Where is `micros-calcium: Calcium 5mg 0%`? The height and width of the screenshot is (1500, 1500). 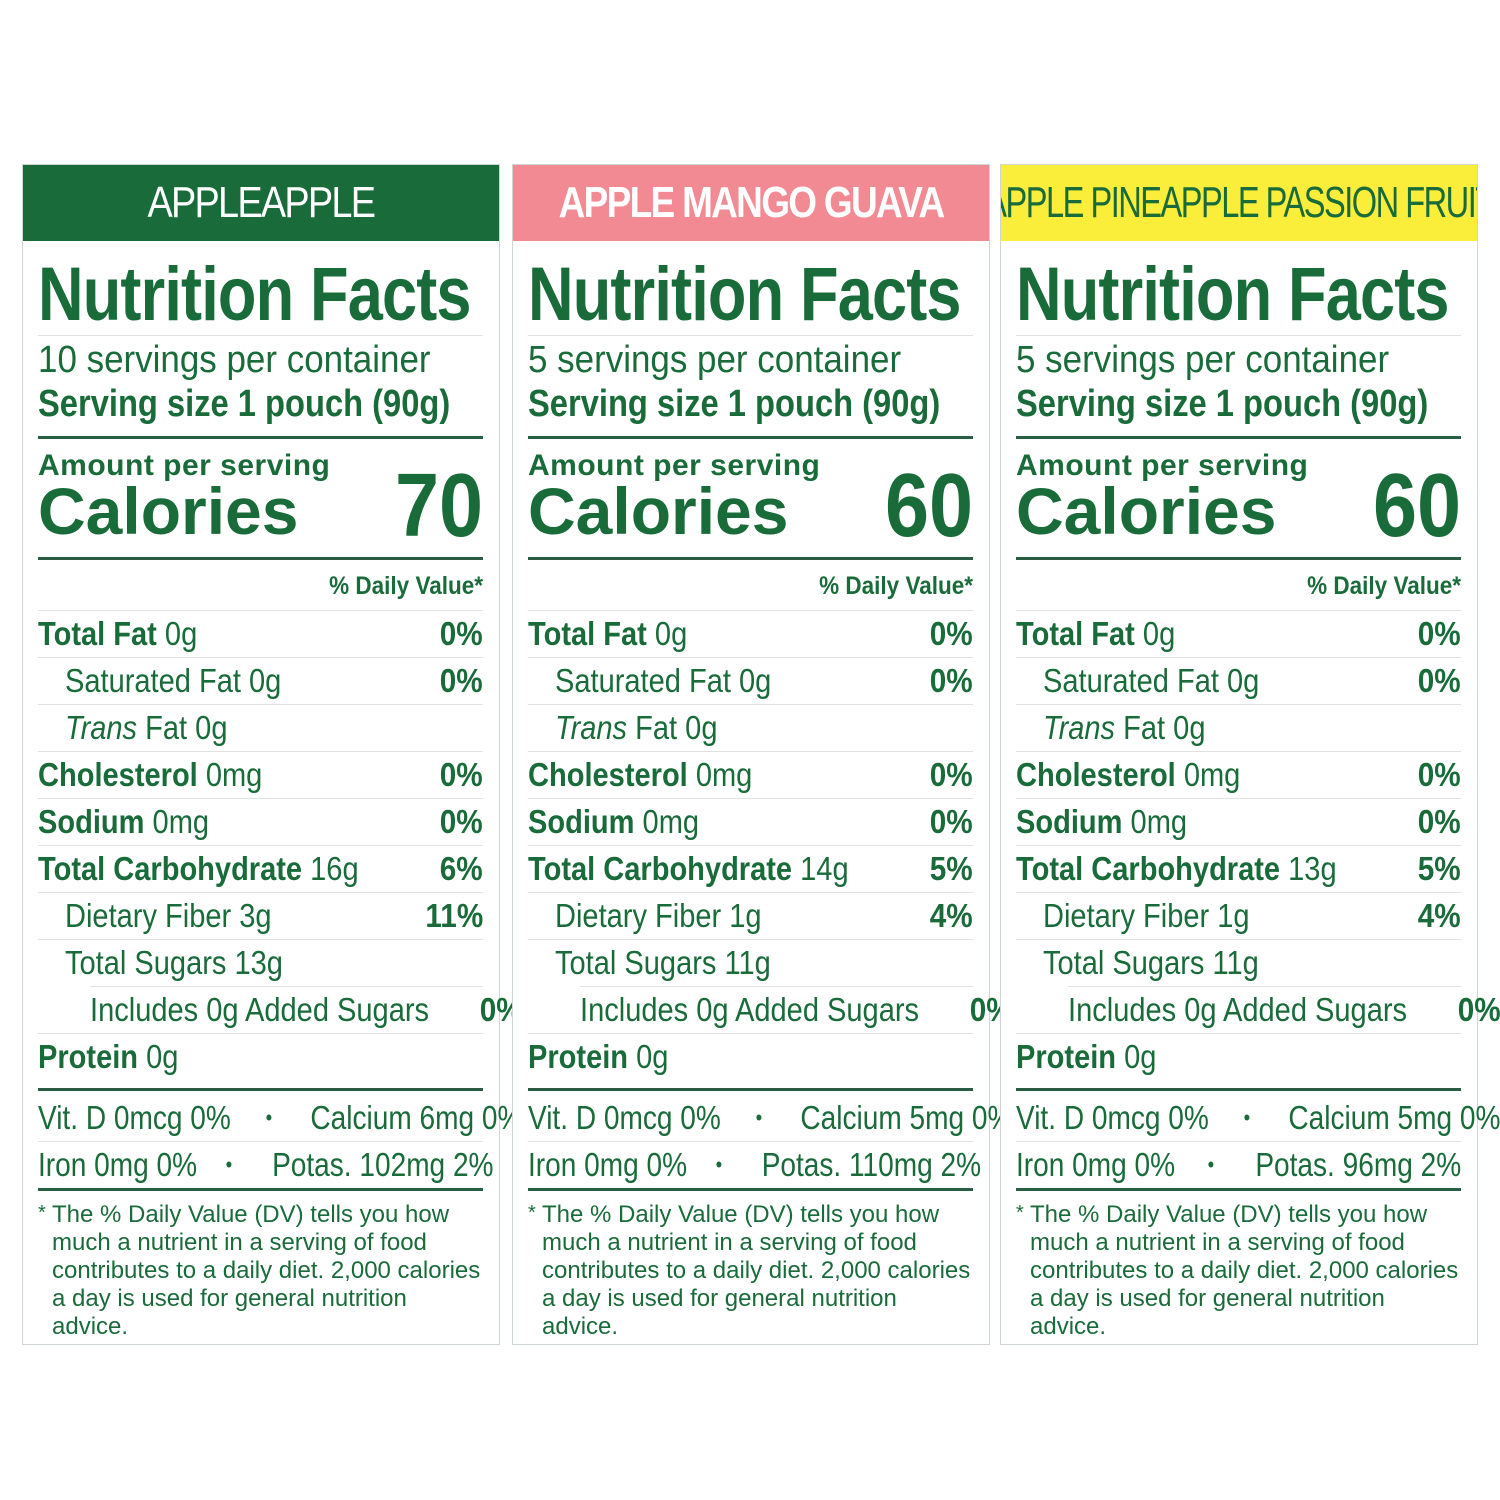 micros-calcium: Calcium 5mg 0% is located at coordinates (905, 1117).